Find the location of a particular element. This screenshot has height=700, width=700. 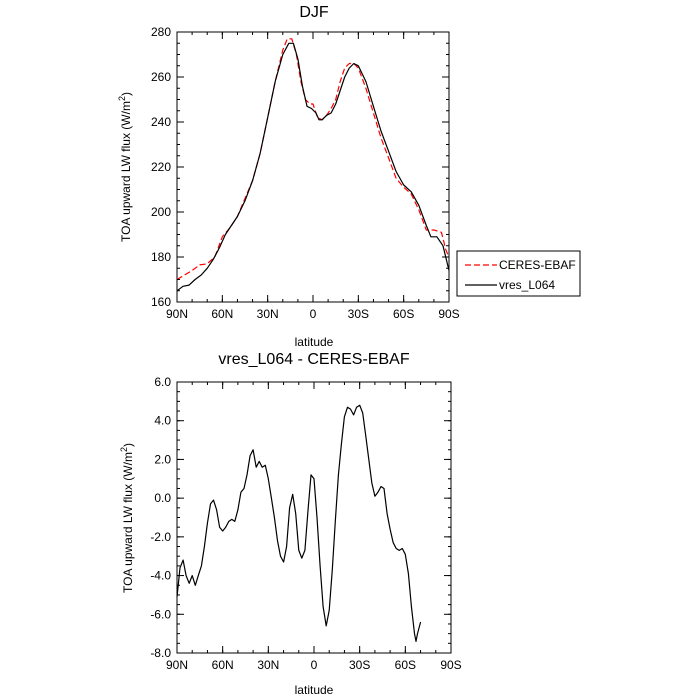

y-tick-label: 160 is located at coordinates (161, 302).